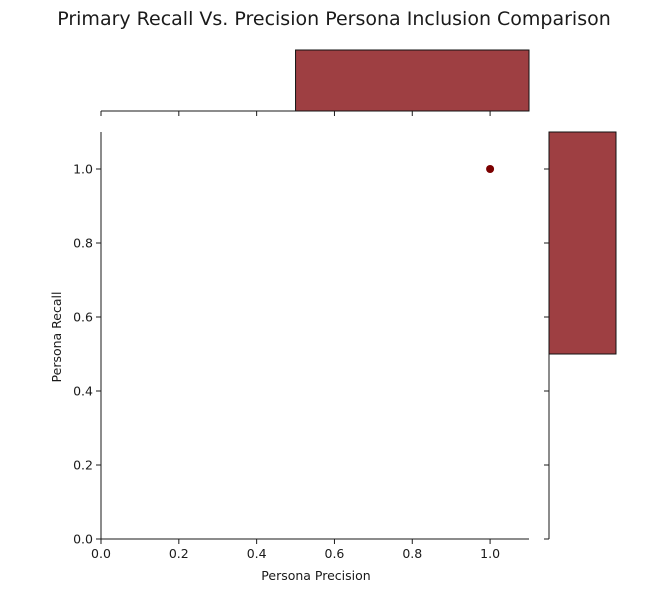  I want to click on y-tick-label: 0.8, so click(83, 243).